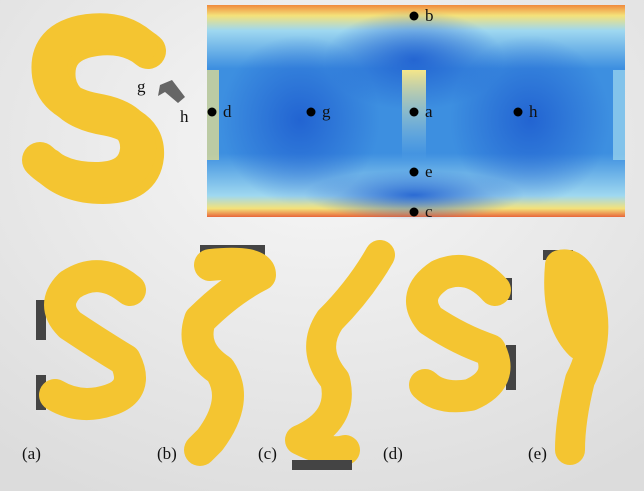  Describe the element at coordinates (429, 211) in the screenshot. I see `map-point-label: c` at that location.